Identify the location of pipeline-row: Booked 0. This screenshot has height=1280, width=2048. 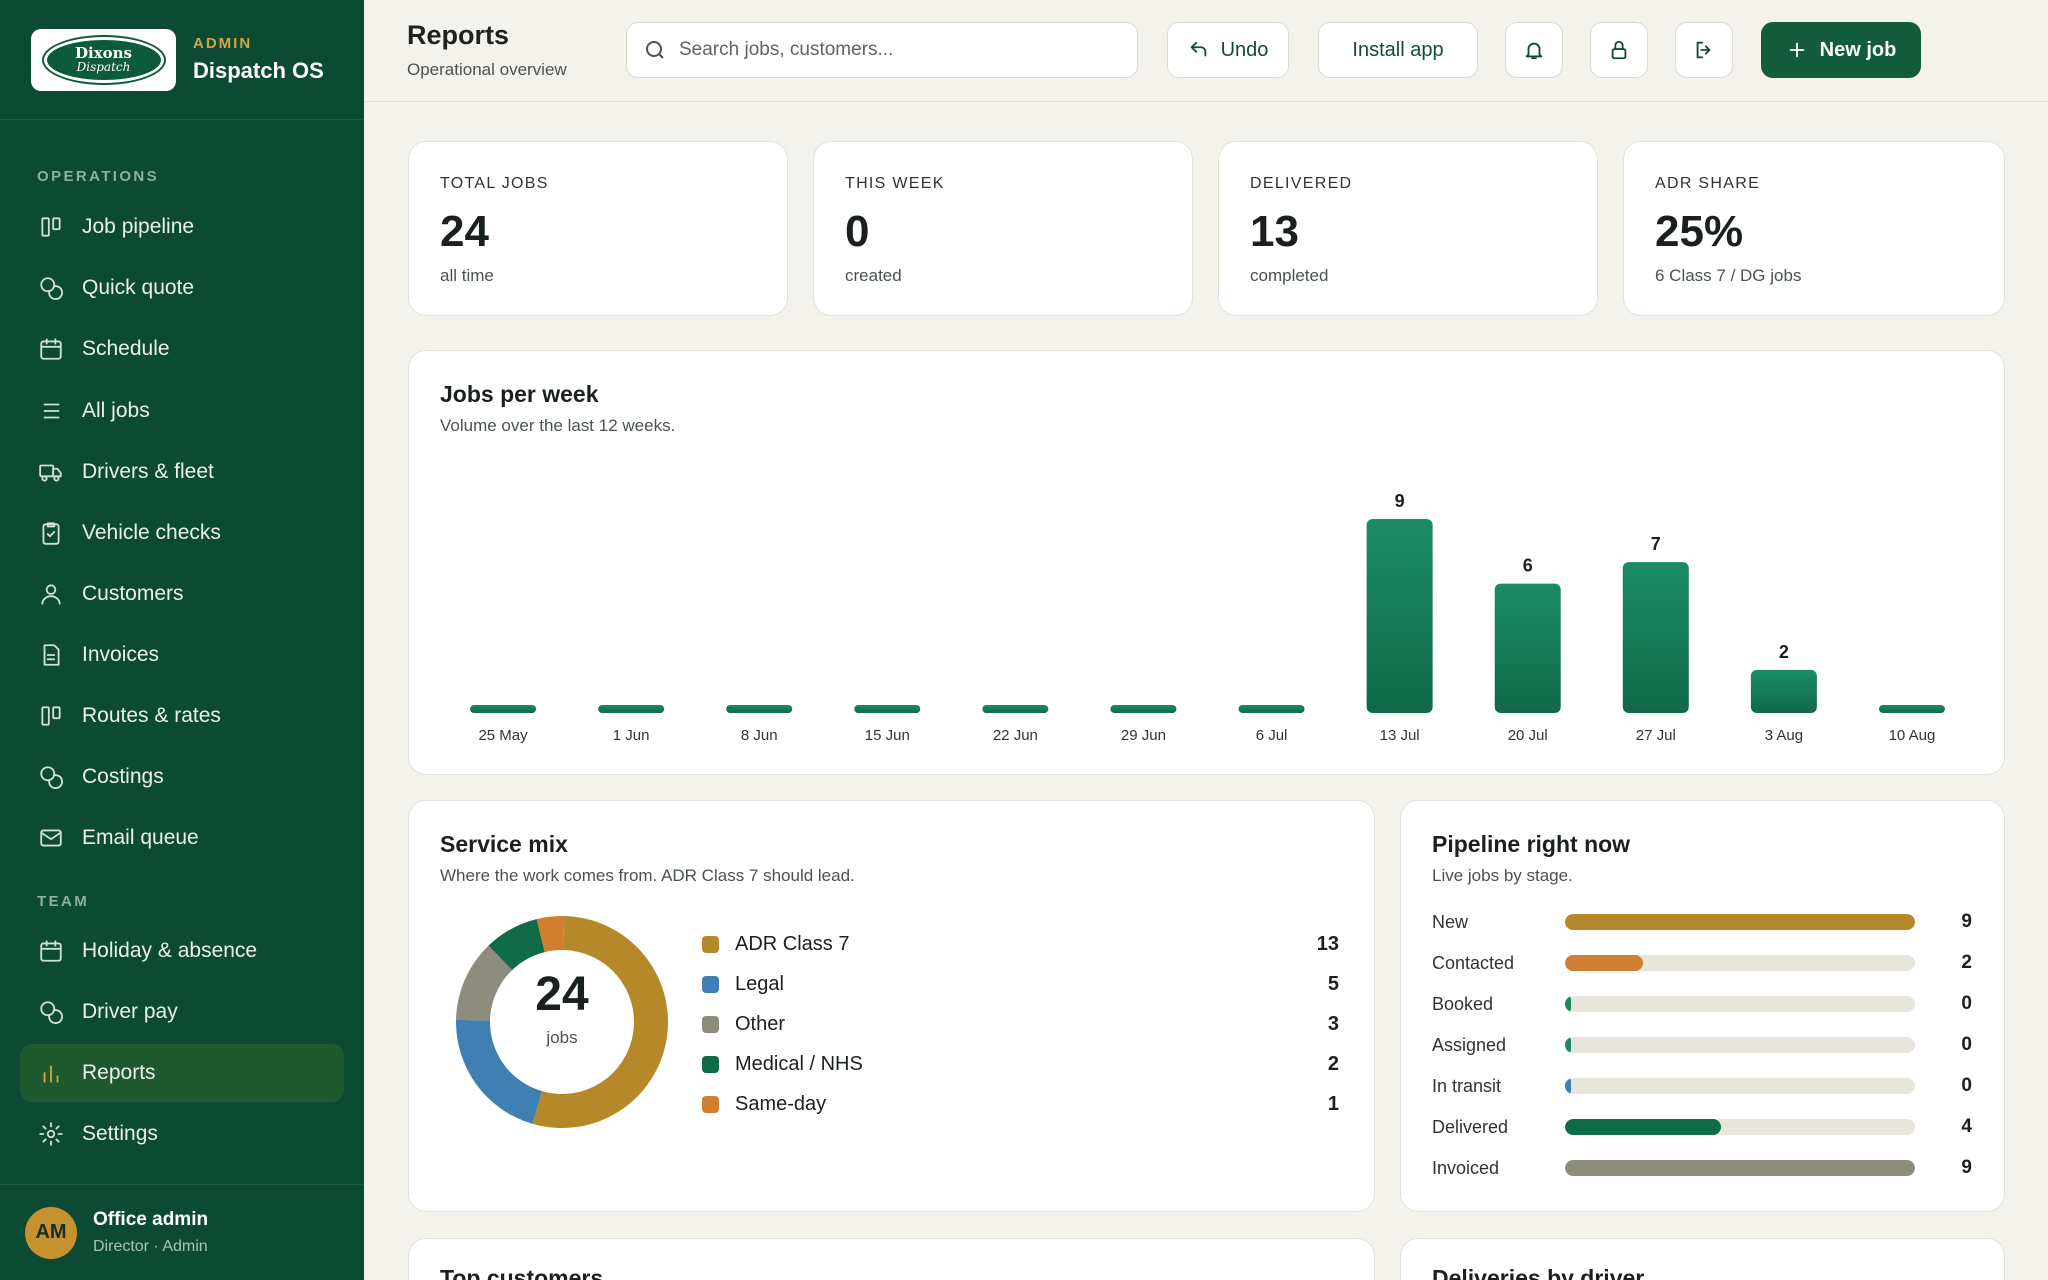
(1702, 1004).